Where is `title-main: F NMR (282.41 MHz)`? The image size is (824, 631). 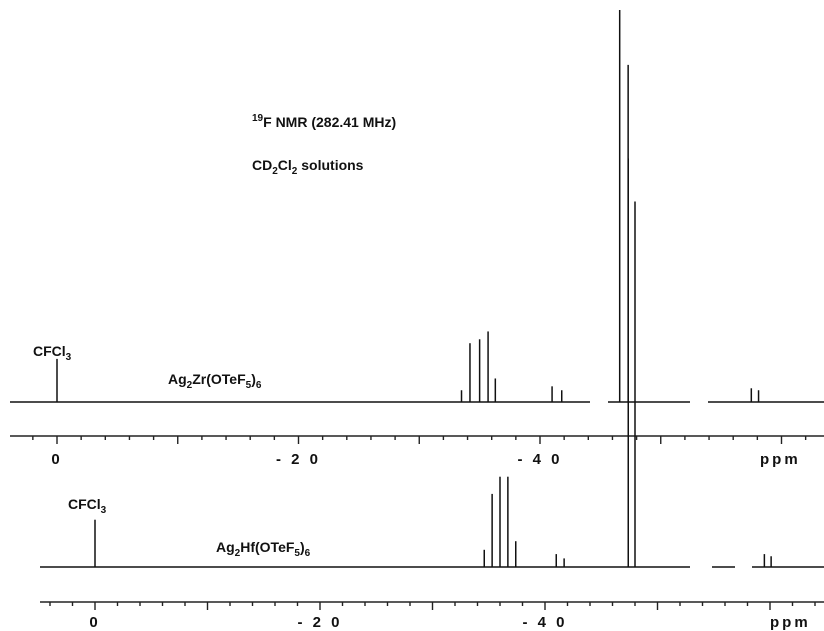
title-main: F NMR (282.41 MHz) is located at coordinates (329, 122).